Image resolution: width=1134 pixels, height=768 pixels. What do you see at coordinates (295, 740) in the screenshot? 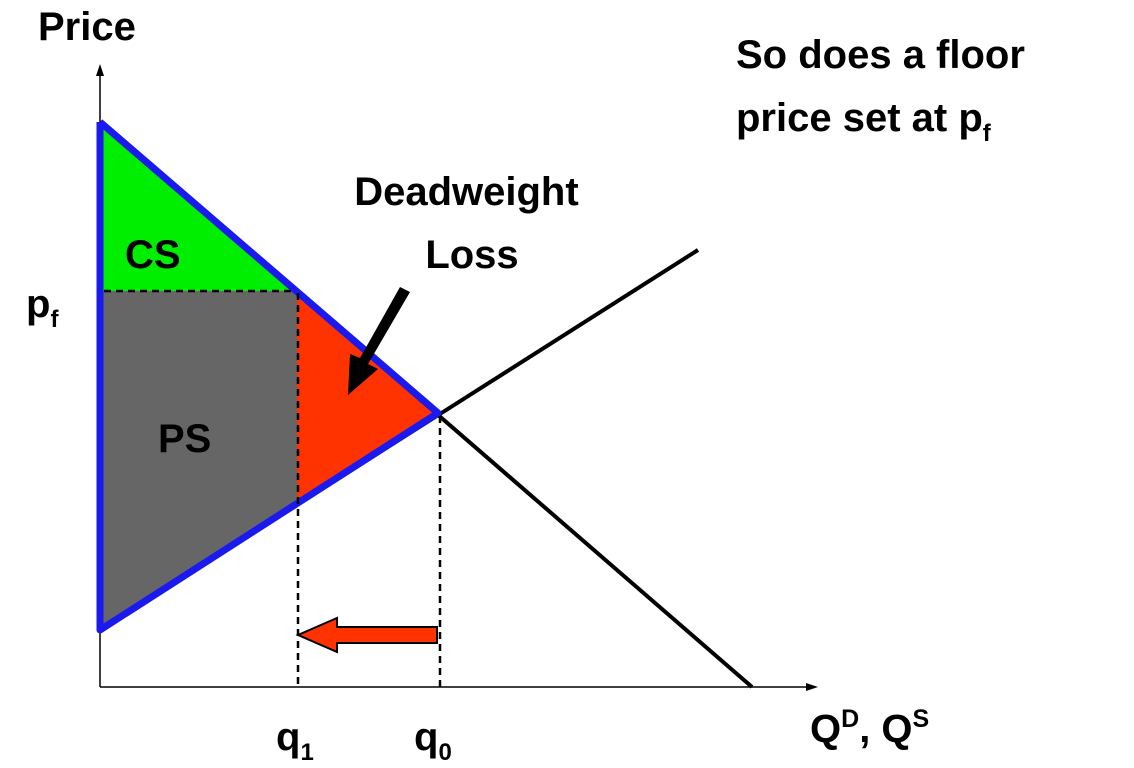
I see `q1-label: q1` at bounding box center [295, 740].